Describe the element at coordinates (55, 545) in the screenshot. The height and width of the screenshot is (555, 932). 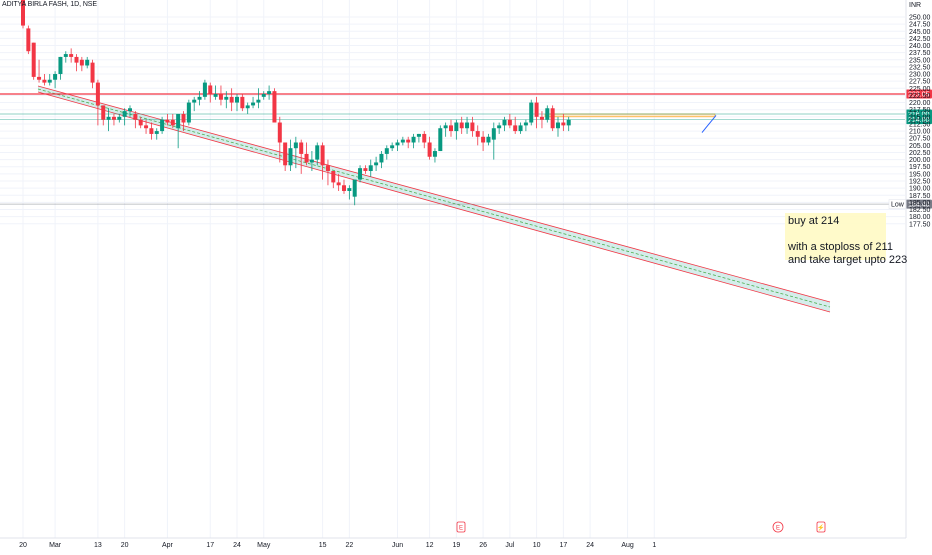
I see `time-tick-label: Mar` at that location.